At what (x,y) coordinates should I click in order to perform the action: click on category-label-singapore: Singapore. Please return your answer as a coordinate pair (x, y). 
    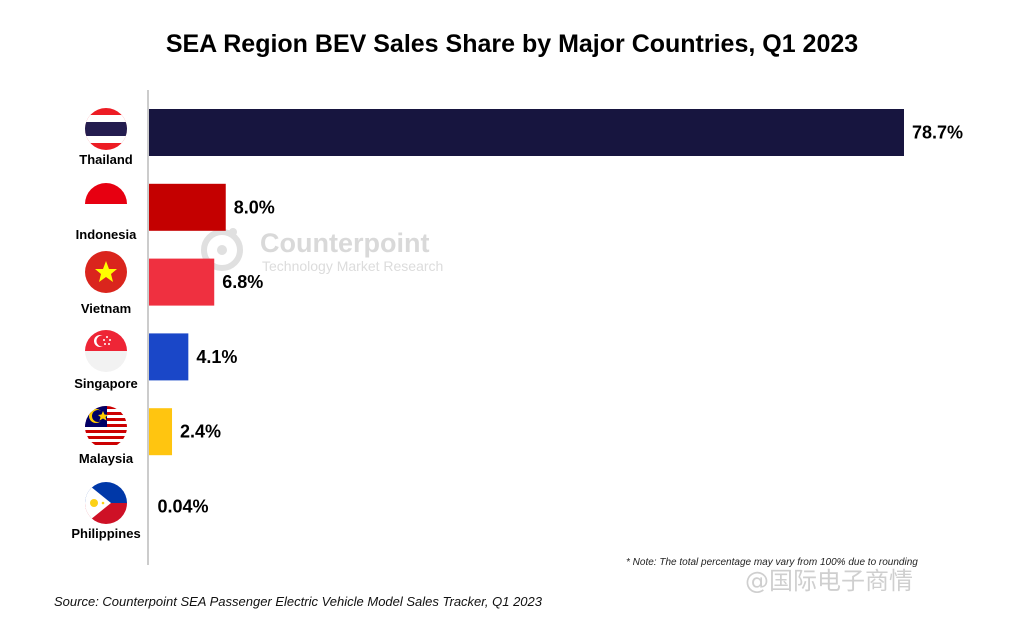
    Looking at the image, I should click on (106, 383).